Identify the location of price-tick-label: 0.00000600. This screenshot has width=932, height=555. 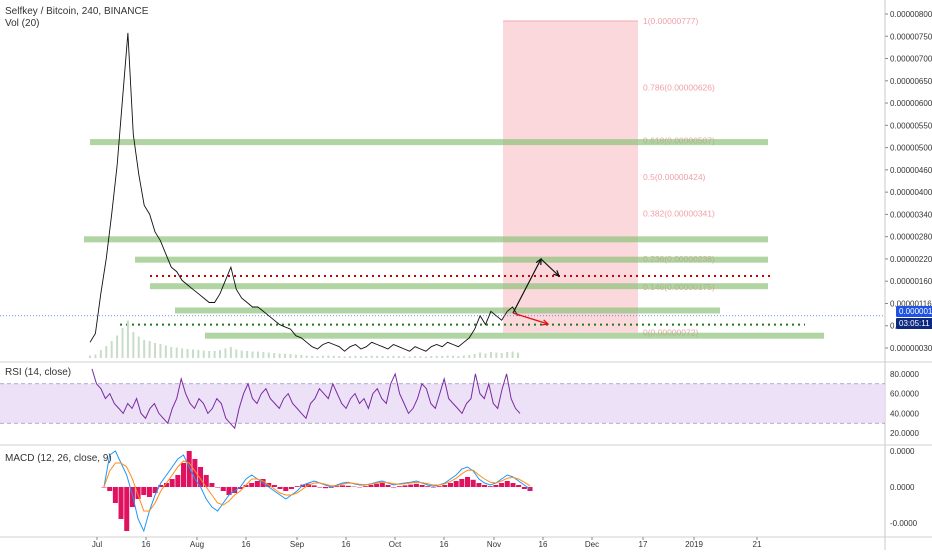
(911, 103).